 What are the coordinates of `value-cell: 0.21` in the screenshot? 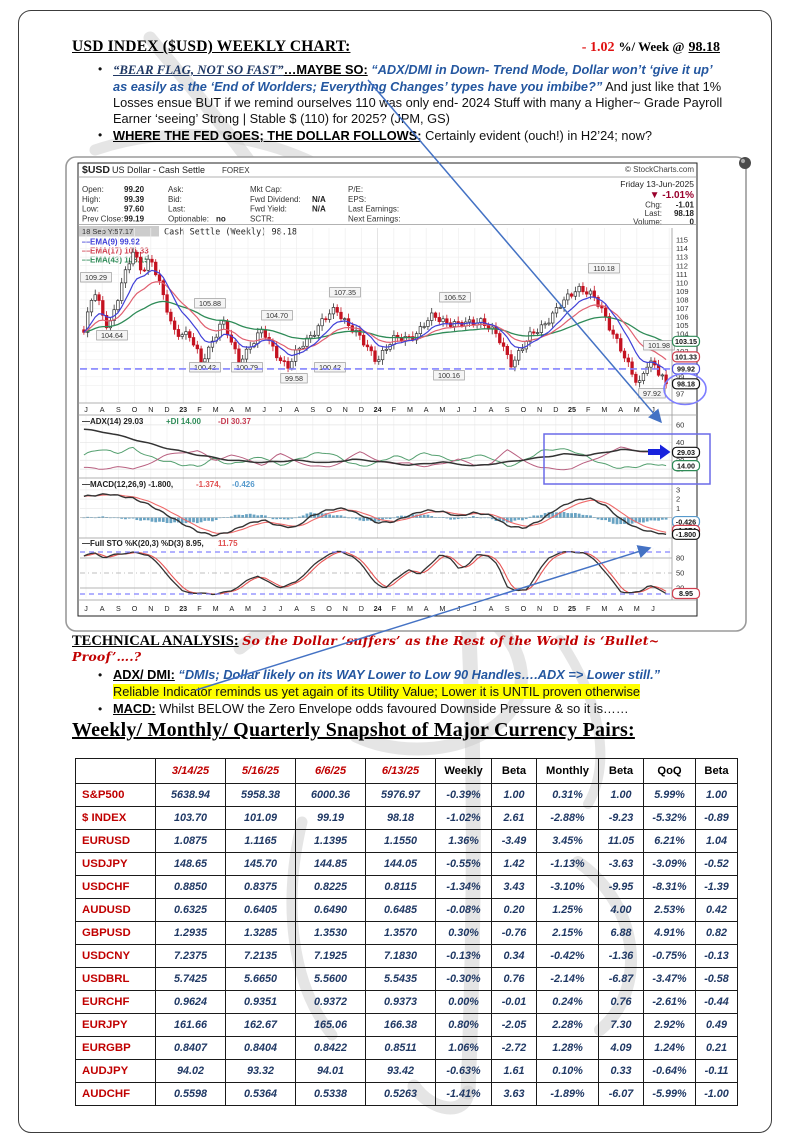 It's located at (716, 1048).